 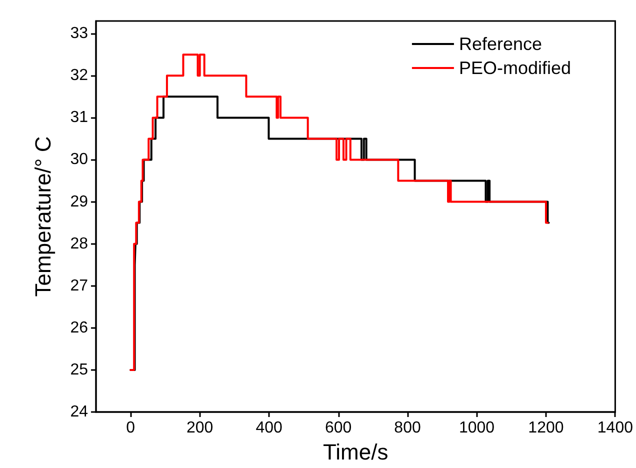 What do you see at coordinates (79, 159) in the screenshot?
I see `y-tick-label: 30` at bounding box center [79, 159].